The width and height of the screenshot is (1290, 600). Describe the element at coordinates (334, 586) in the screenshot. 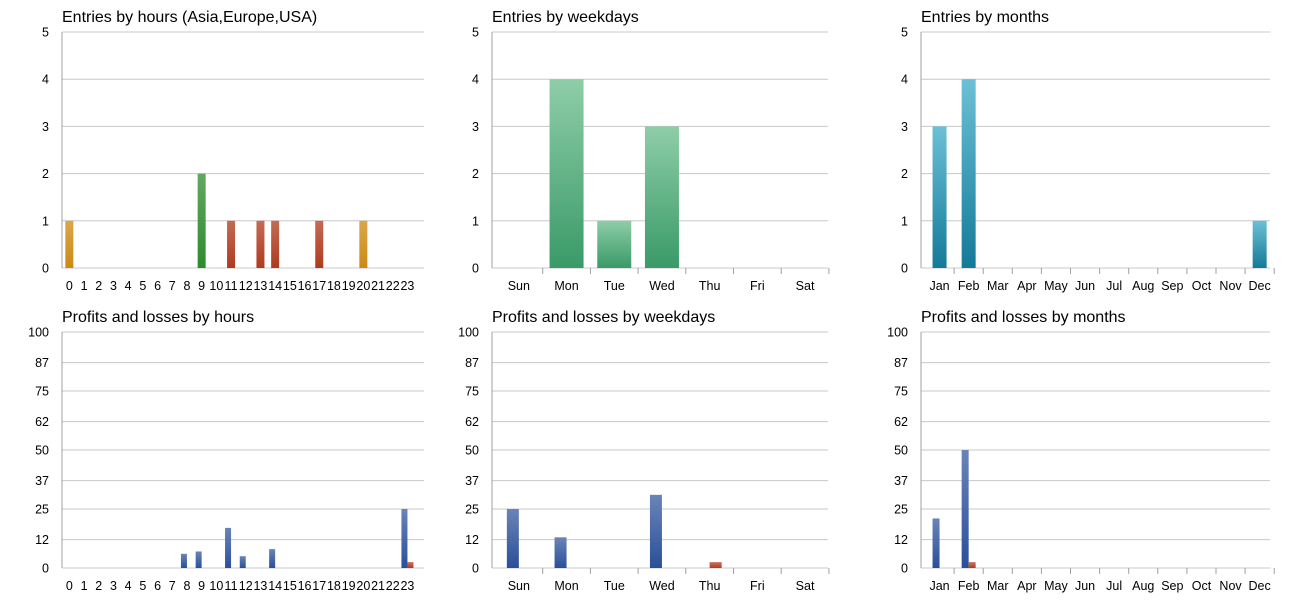

I see `x-tick-label: 18` at that location.